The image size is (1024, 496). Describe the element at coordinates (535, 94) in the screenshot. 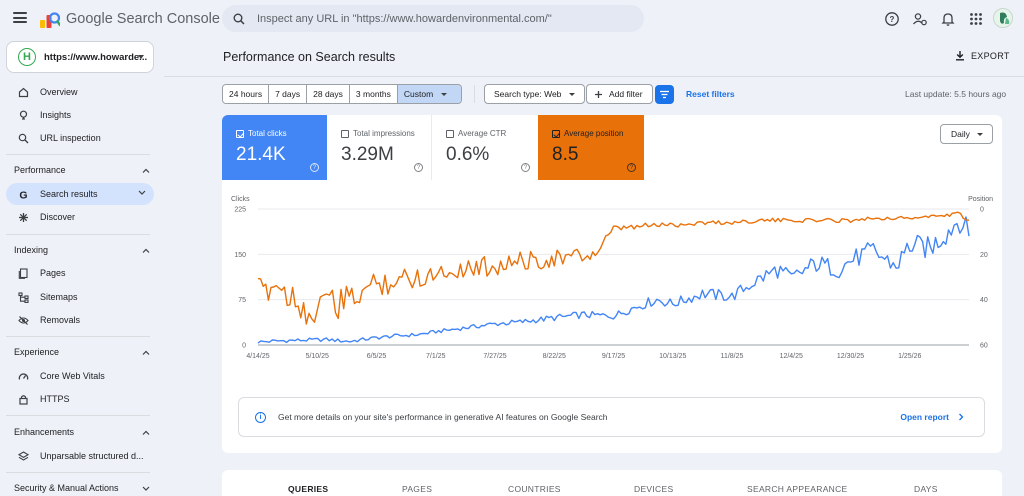

I see `search-type-dropdown: Search type: Web` at that location.